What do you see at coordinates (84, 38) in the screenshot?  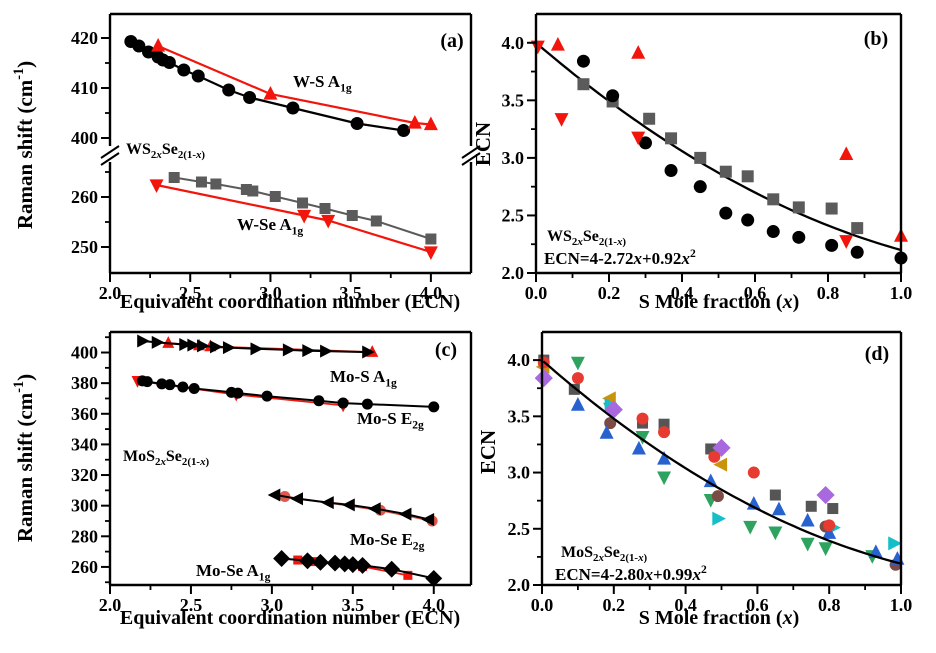 I see `tick-label: 420` at bounding box center [84, 38].